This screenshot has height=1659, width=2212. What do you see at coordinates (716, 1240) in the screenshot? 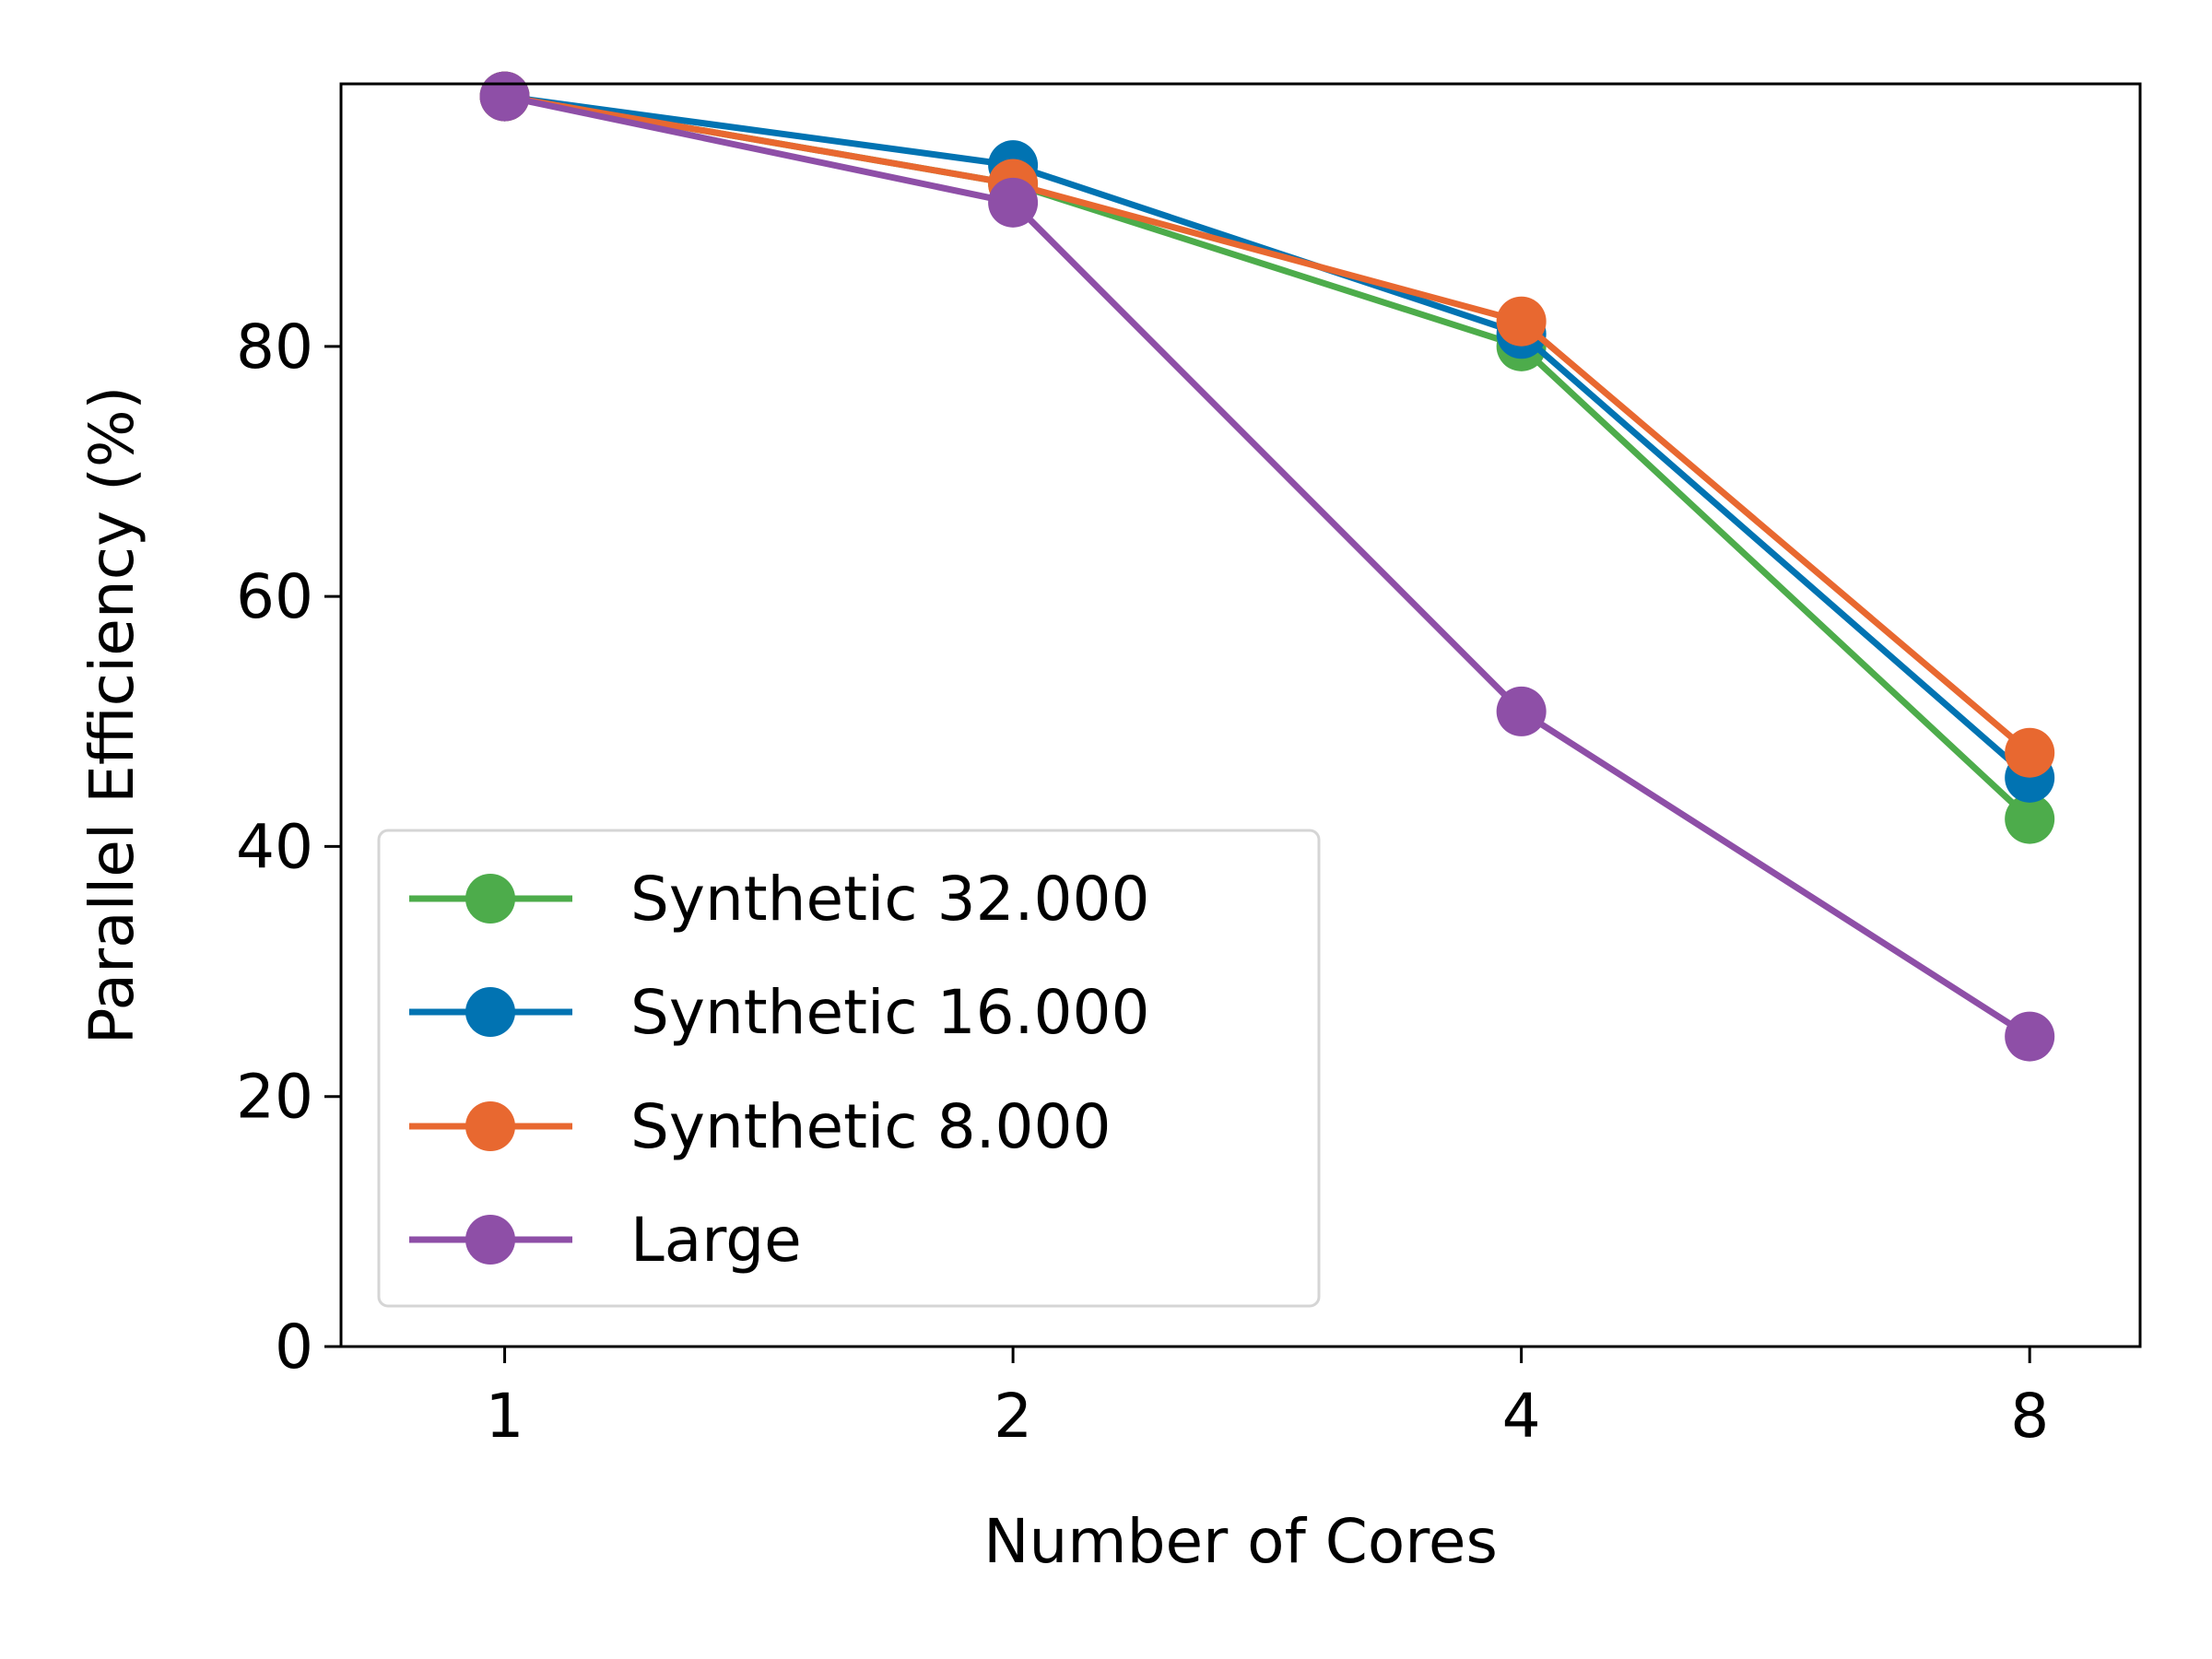
I see `legend-label: Large` at bounding box center [716, 1240].